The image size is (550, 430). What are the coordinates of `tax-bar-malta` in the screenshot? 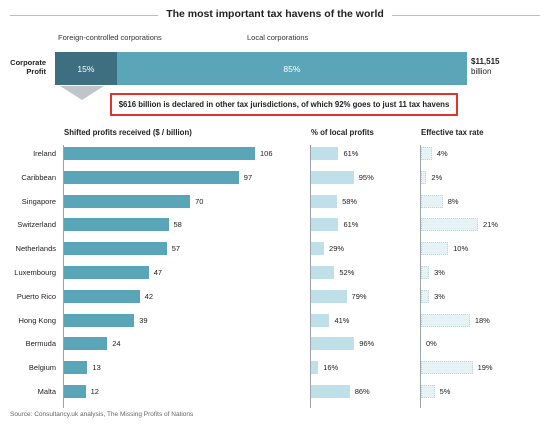 It's located at (428, 391).